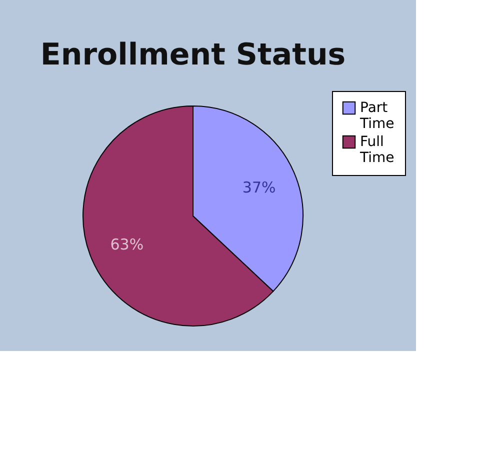 Image resolution: width=490 pixels, height=464 pixels. Describe the element at coordinates (376, 116) in the screenshot. I see `legend-label: Part Time` at that location.